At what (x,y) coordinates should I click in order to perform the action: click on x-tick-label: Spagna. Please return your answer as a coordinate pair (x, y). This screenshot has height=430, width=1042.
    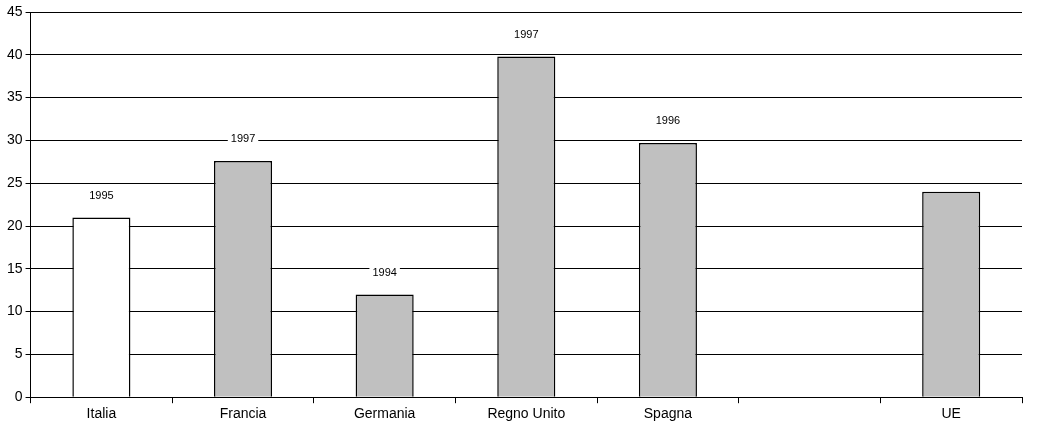
    Looking at the image, I should click on (668, 413).